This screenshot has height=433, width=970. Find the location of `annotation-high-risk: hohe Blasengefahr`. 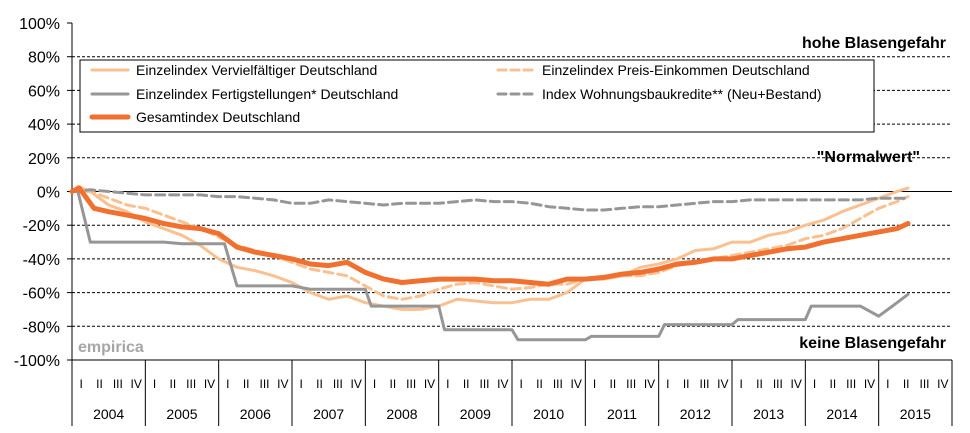

annotation-high-risk: hohe Blasengefahr is located at coordinates (874, 43).